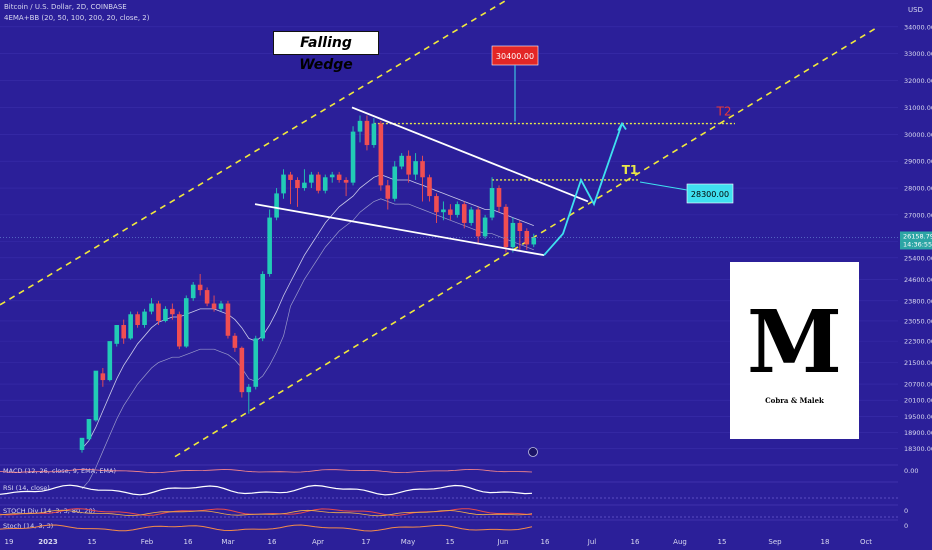 Image resolution: width=932 pixels, height=550 pixels. What do you see at coordinates (77, 18) in the screenshot?
I see `indicator-header: 4EMA+BB (20, 50, 100, 200, 20, close, 2)` at bounding box center [77, 18].